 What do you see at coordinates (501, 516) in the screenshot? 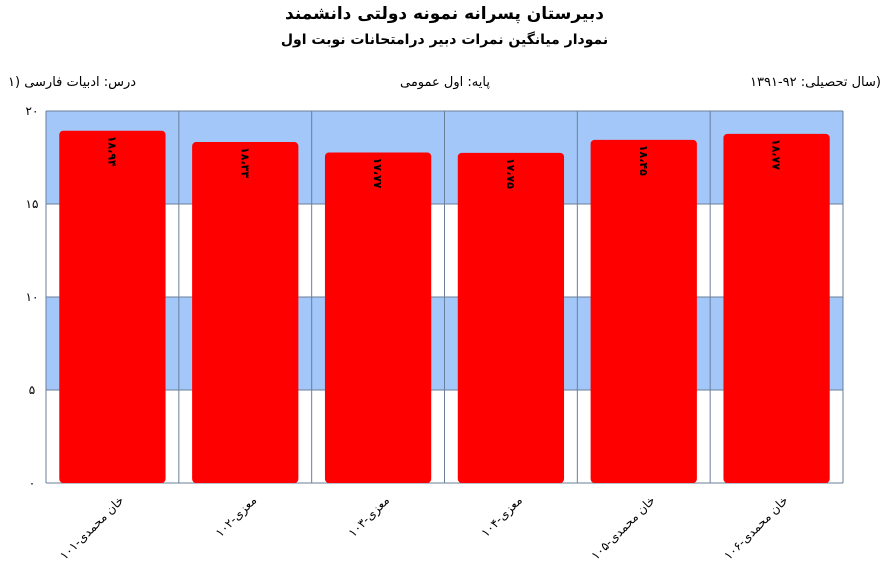
I see `x-category-label: معزی-۱۰۴` at bounding box center [501, 516].